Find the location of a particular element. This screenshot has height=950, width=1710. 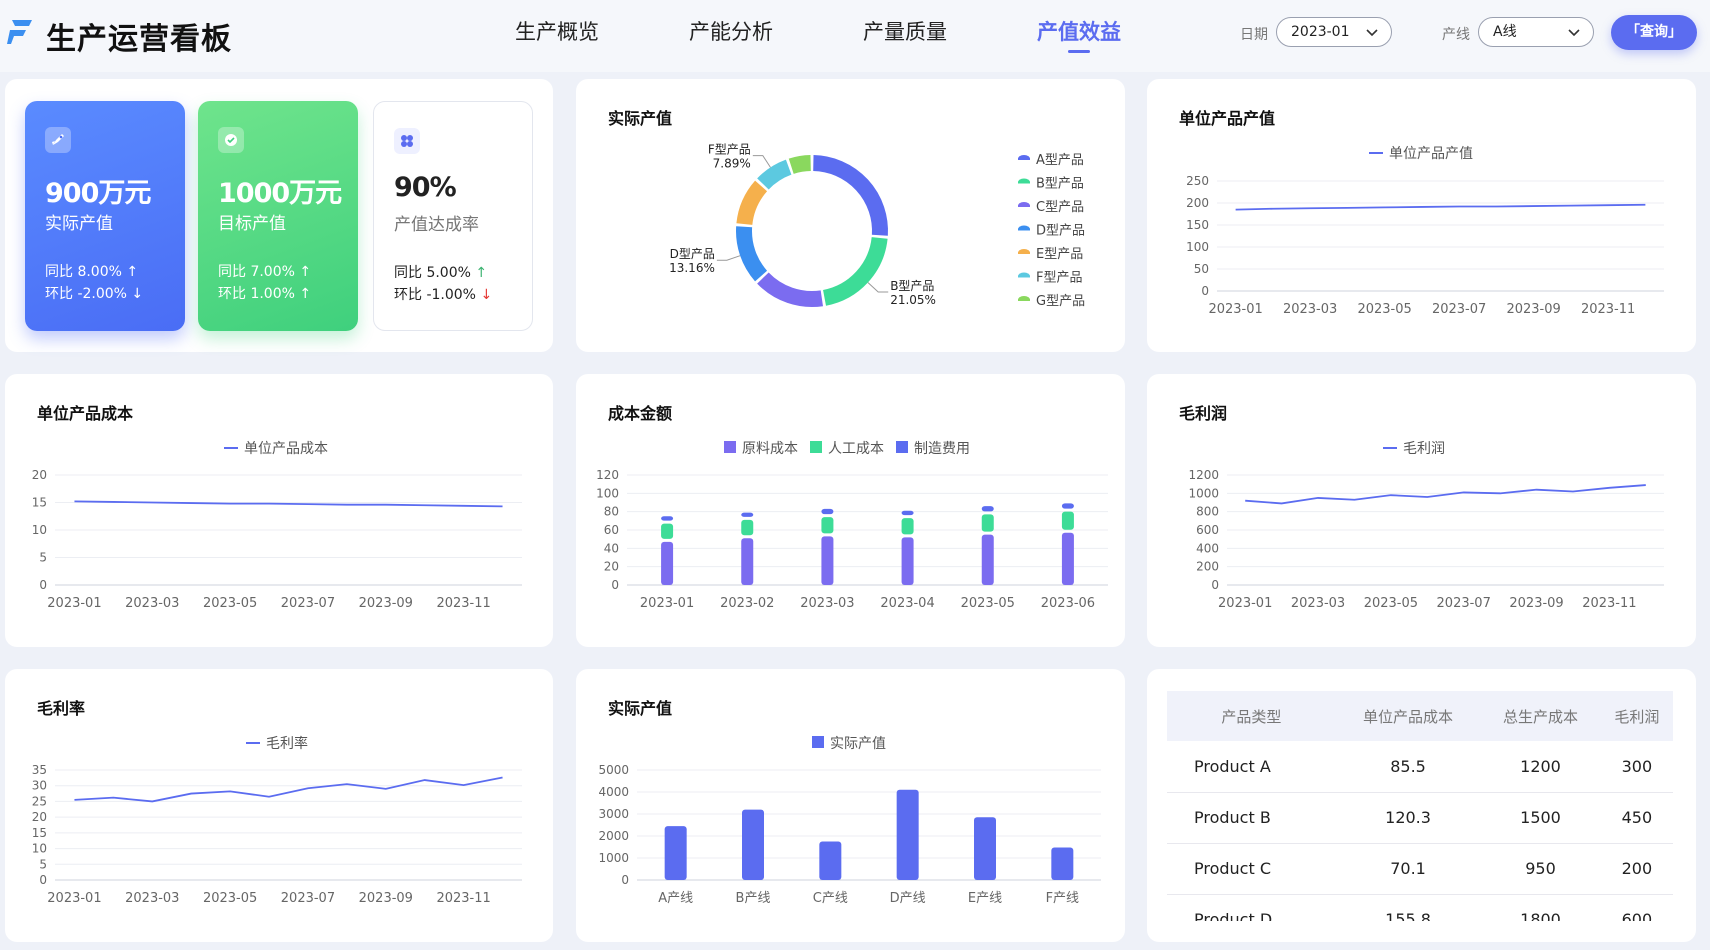

col-unit-cost: 单位产品成本 is located at coordinates (1408, 716).